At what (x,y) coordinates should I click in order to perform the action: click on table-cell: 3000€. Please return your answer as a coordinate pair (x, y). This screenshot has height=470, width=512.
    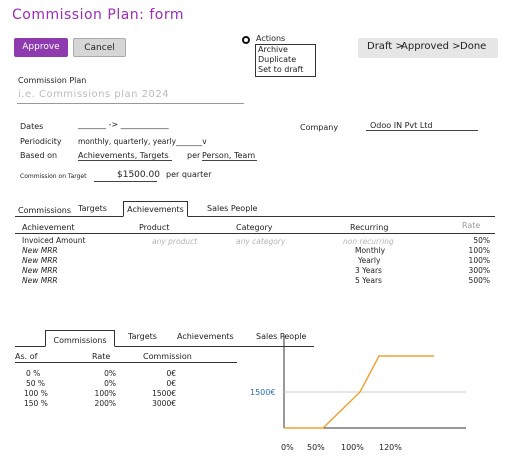
    Looking at the image, I should click on (164, 403).